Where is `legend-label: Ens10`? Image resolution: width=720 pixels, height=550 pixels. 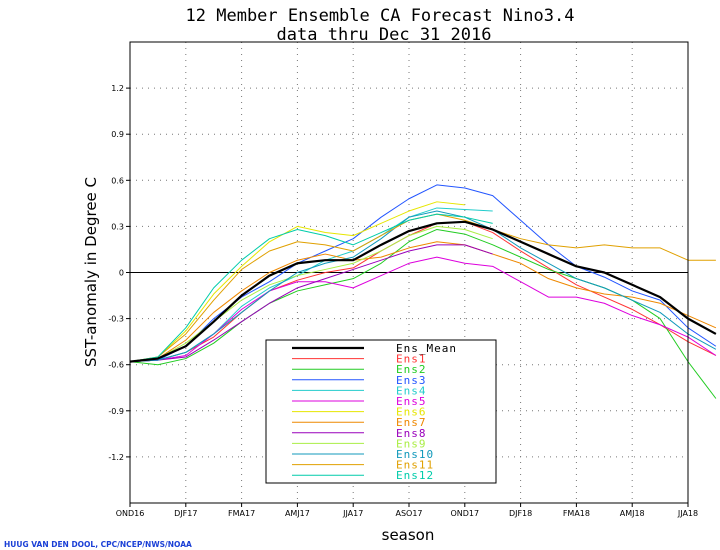 legend-label: Ens10 is located at coordinates (415, 454).